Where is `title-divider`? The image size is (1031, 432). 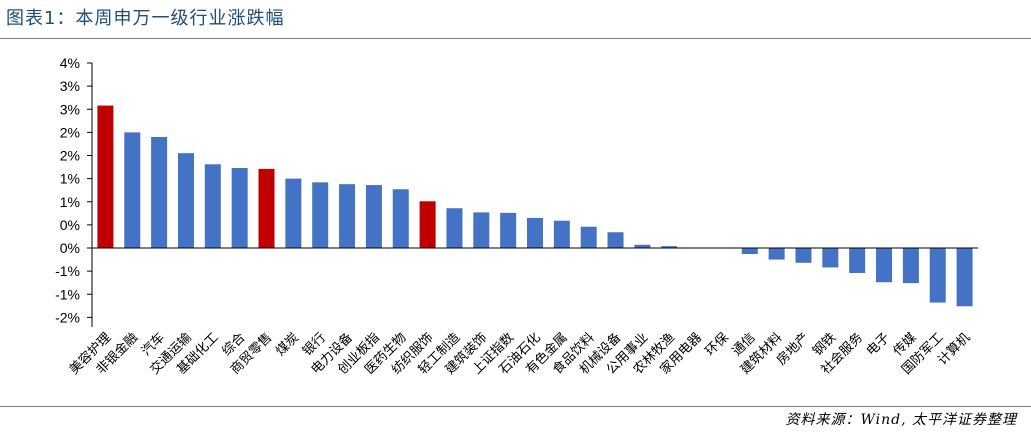 title-divider is located at coordinates (515, 38).